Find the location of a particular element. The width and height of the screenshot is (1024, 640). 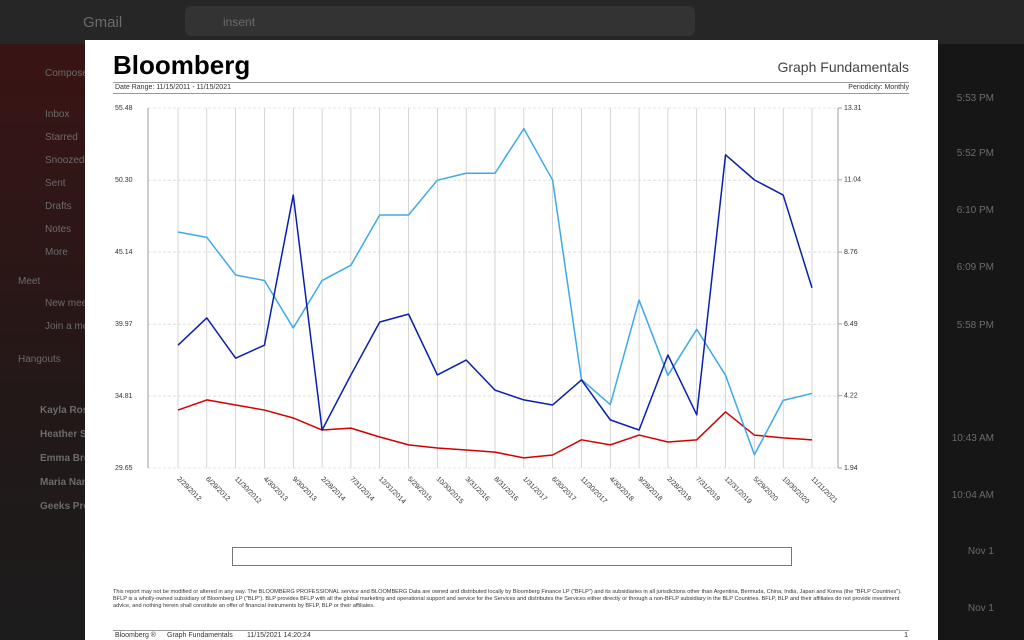

y2-tick-label: 13.31 is located at coordinates (853, 108).